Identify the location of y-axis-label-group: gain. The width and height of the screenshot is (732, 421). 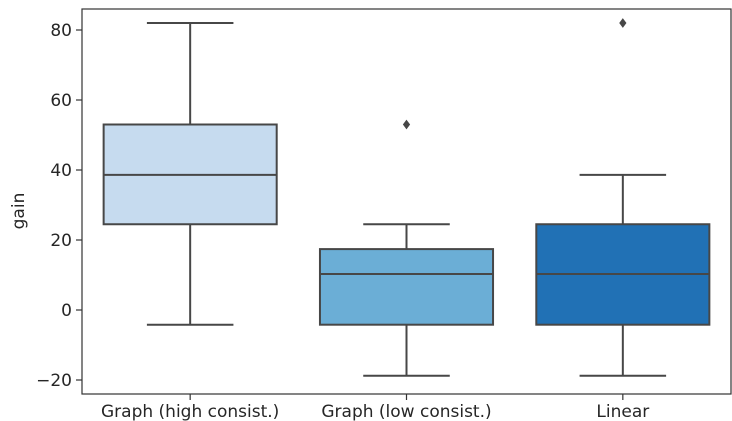
(19, 211).